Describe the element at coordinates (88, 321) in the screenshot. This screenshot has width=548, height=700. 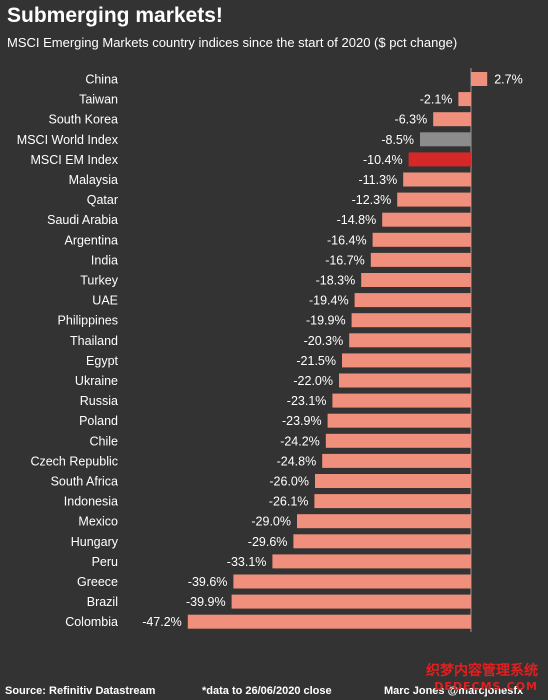
I see `category-label: Philippines` at that location.